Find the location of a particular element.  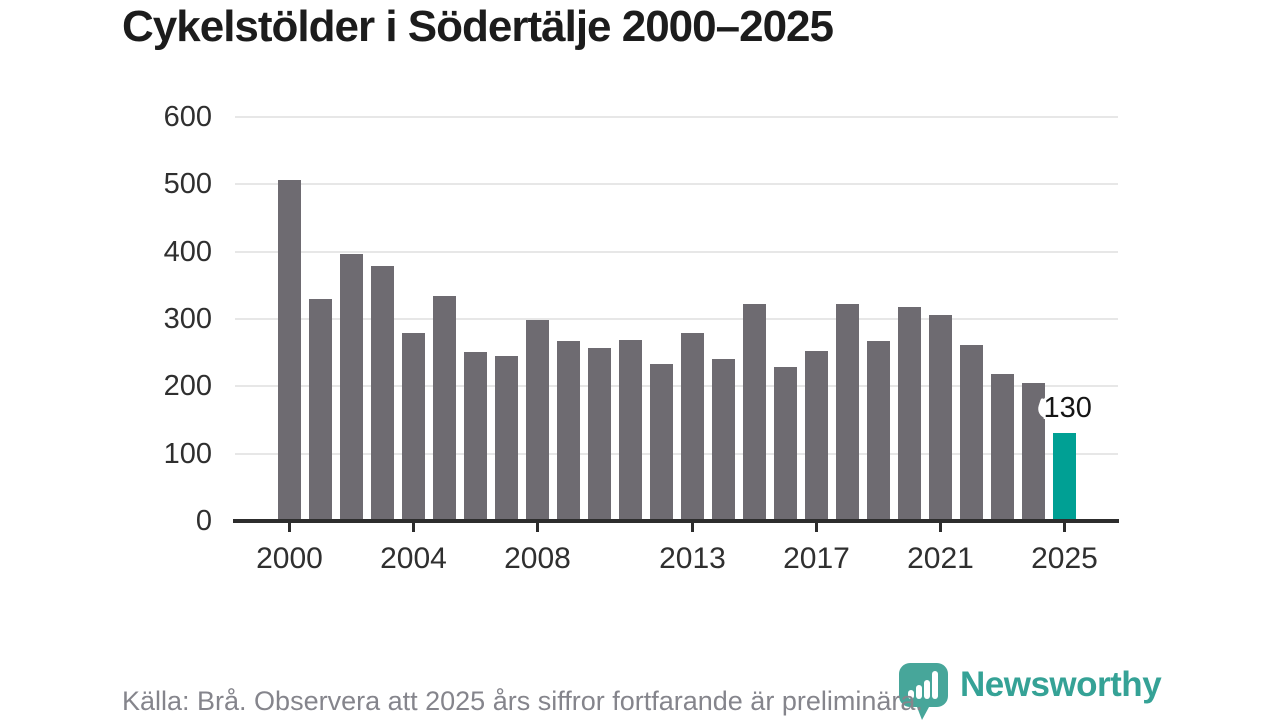

bar-2000 is located at coordinates (289, 350).